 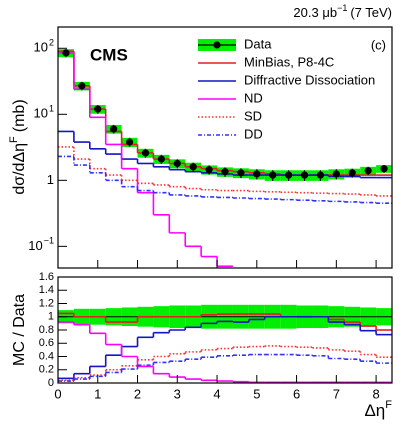 I want to click on legend-label: SD, so click(x=253, y=115).